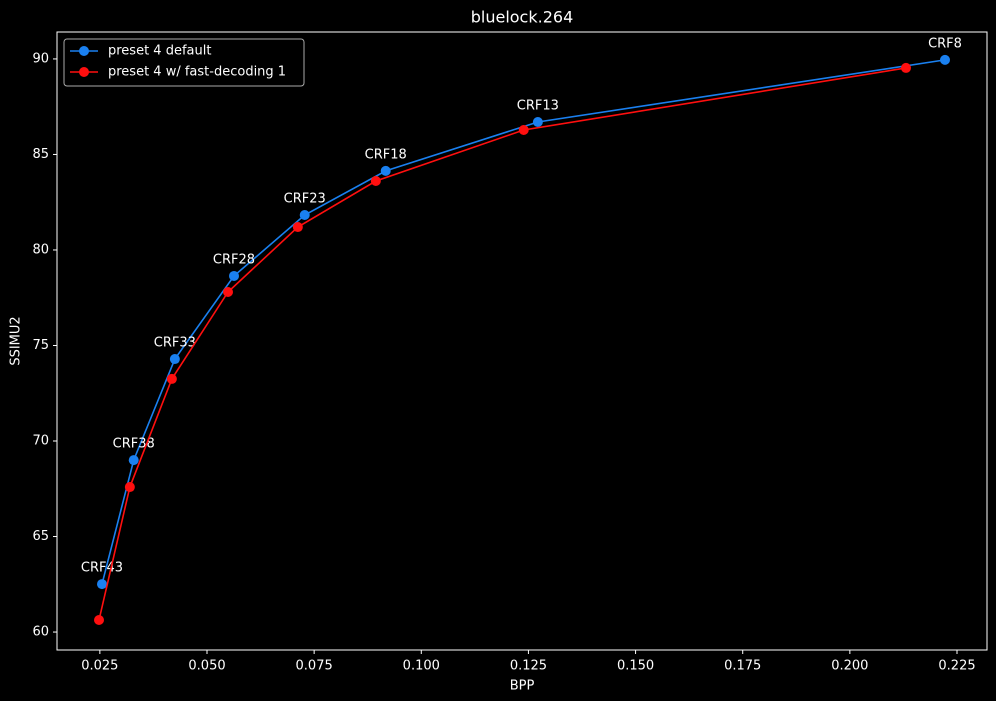 The height and width of the screenshot is (701, 996). What do you see at coordinates (522, 686) in the screenshot?
I see `x-axis-label: BPP` at bounding box center [522, 686].